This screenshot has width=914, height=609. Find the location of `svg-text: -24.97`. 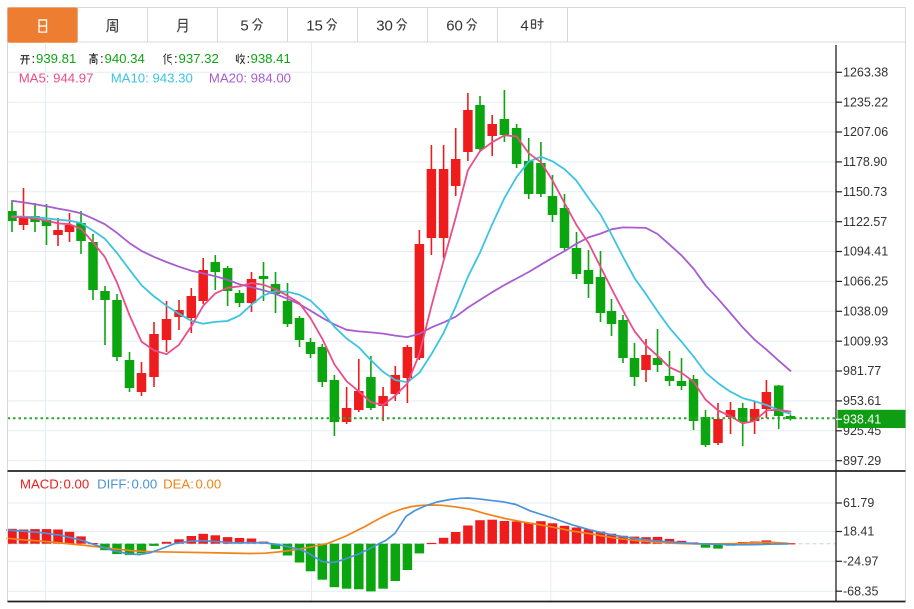

svg-text: -24.97 is located at coordinates (860, 562).